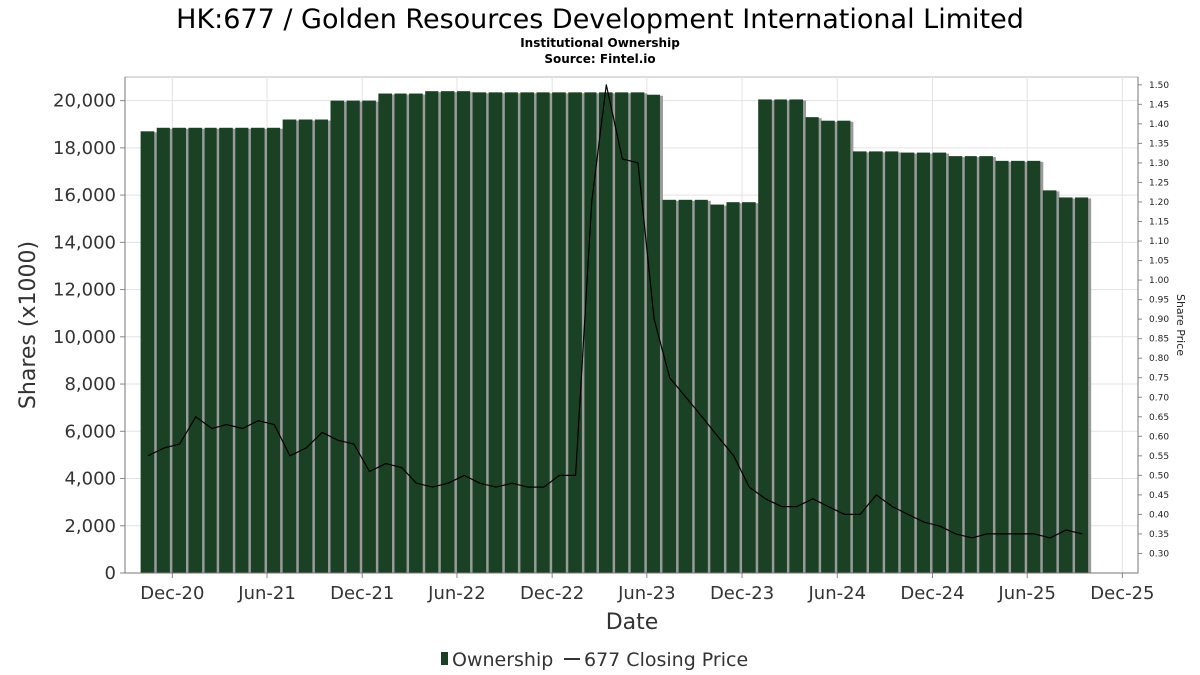  I want to click on y-tick-label: 20,000, so click(84, 101).